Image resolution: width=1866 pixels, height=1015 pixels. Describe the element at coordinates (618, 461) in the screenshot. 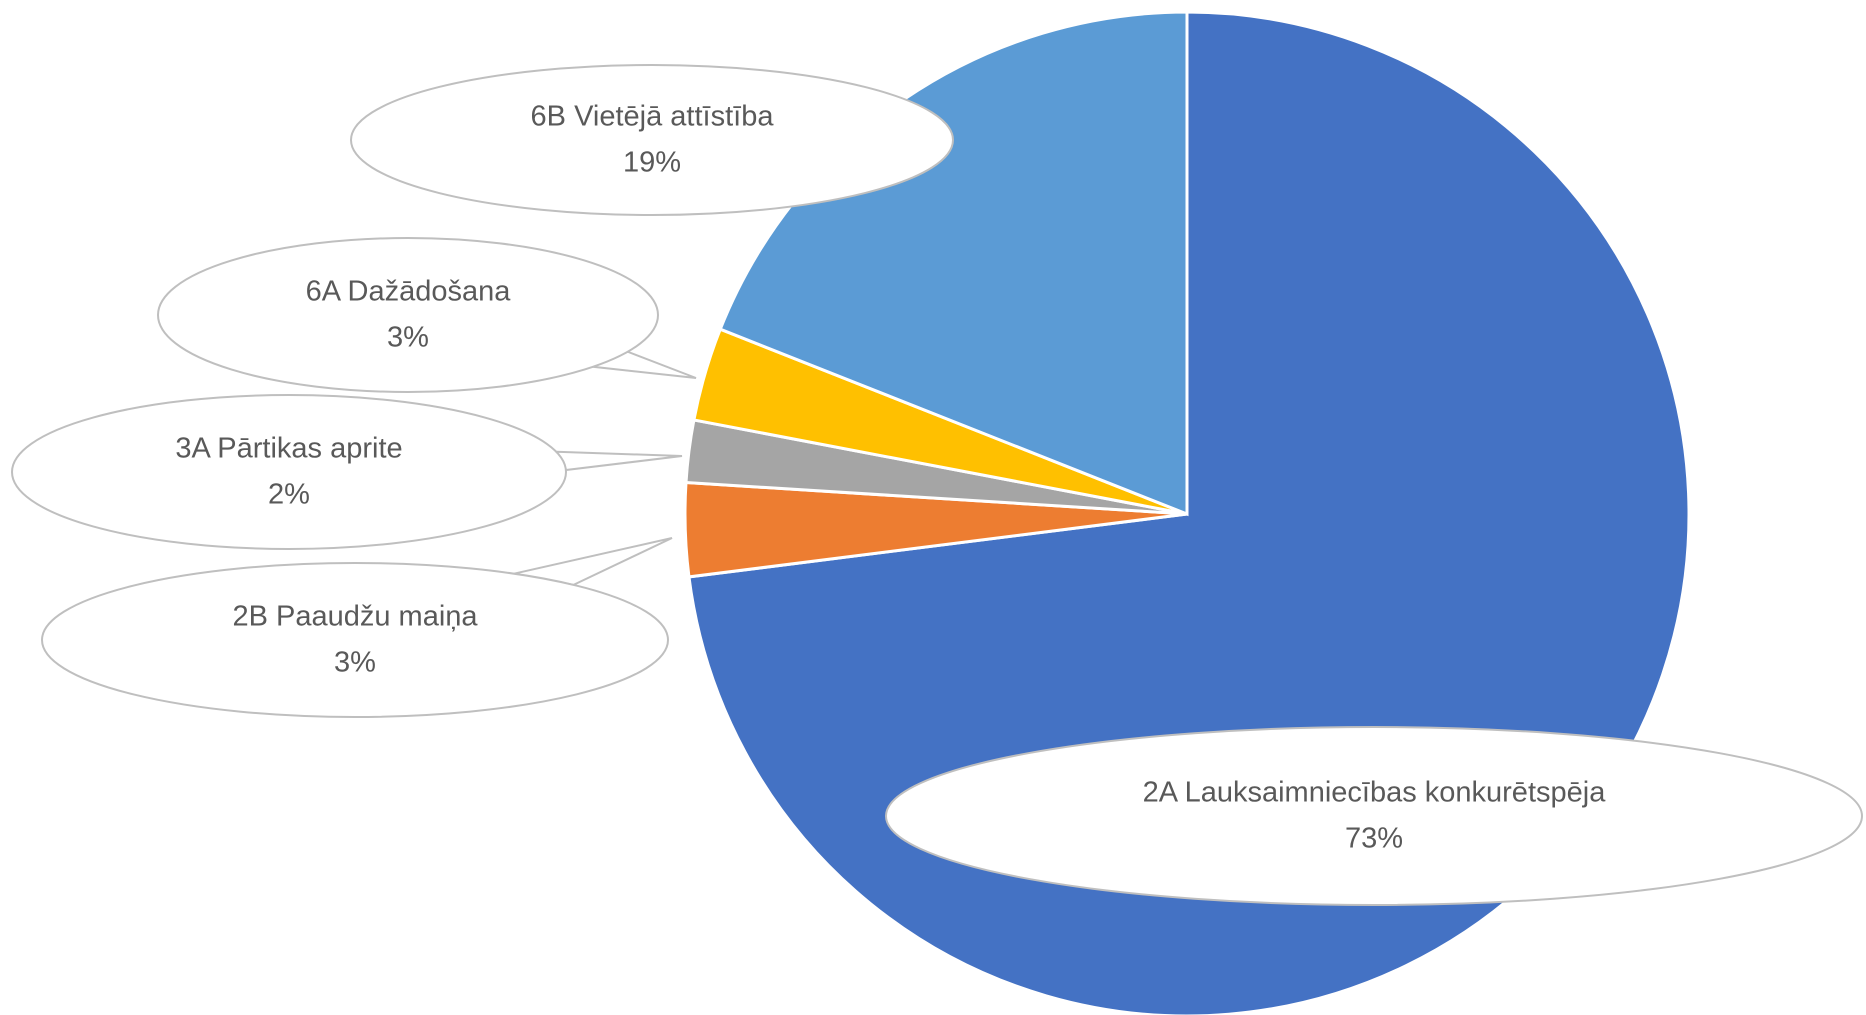

I see `callout-tail` at that location.